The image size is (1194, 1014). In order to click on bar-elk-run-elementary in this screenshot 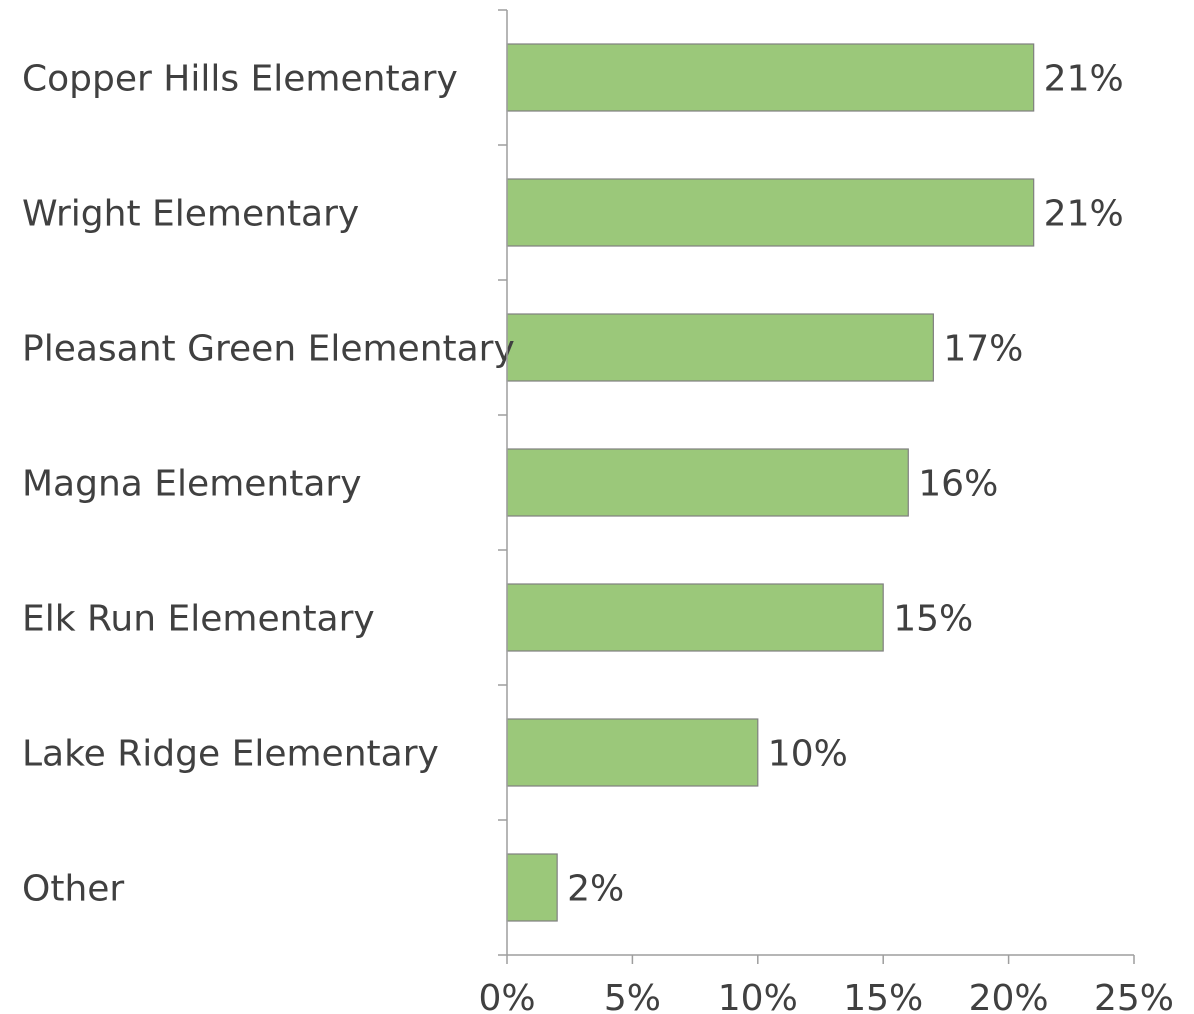, I will do `click(695, 617)`.